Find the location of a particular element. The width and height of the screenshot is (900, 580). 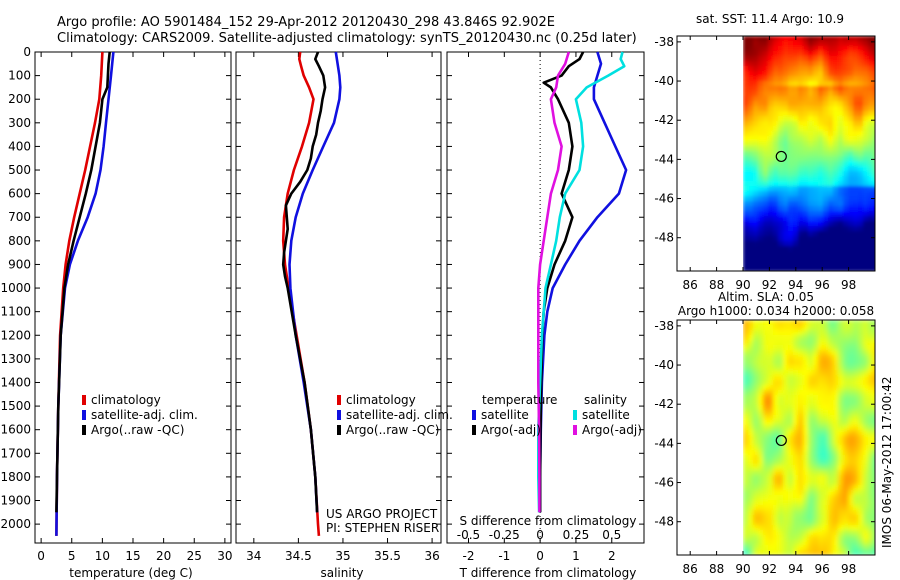

x-tick-label: 20 is located at coordinates (163, 556).